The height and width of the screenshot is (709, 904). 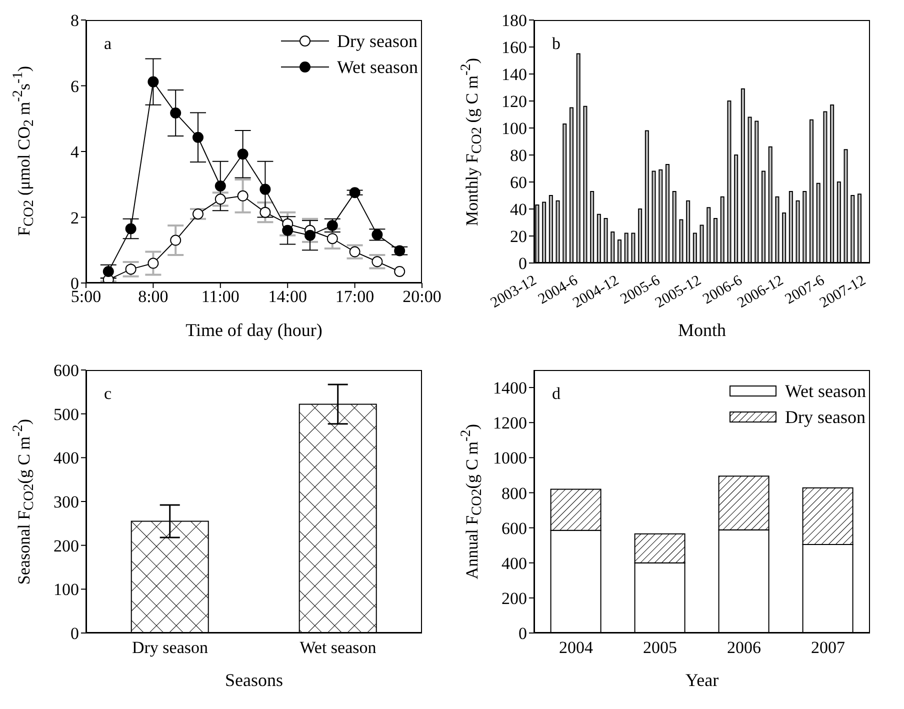 What do you see at coordinates (514, 74) in the screenshot?
I see `y-tick-label: 140` at bounding box center [514, 74].